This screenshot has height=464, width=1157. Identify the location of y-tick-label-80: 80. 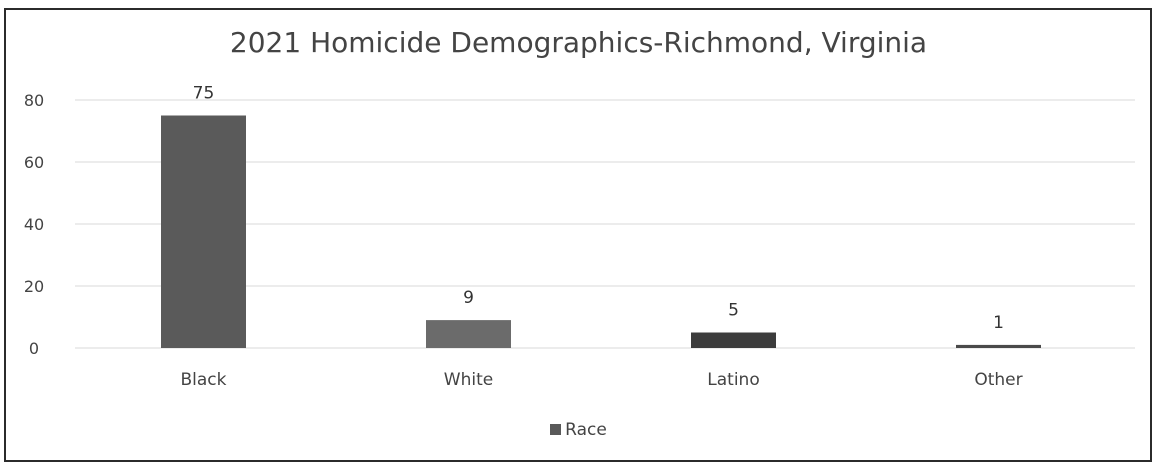
(34, 100).